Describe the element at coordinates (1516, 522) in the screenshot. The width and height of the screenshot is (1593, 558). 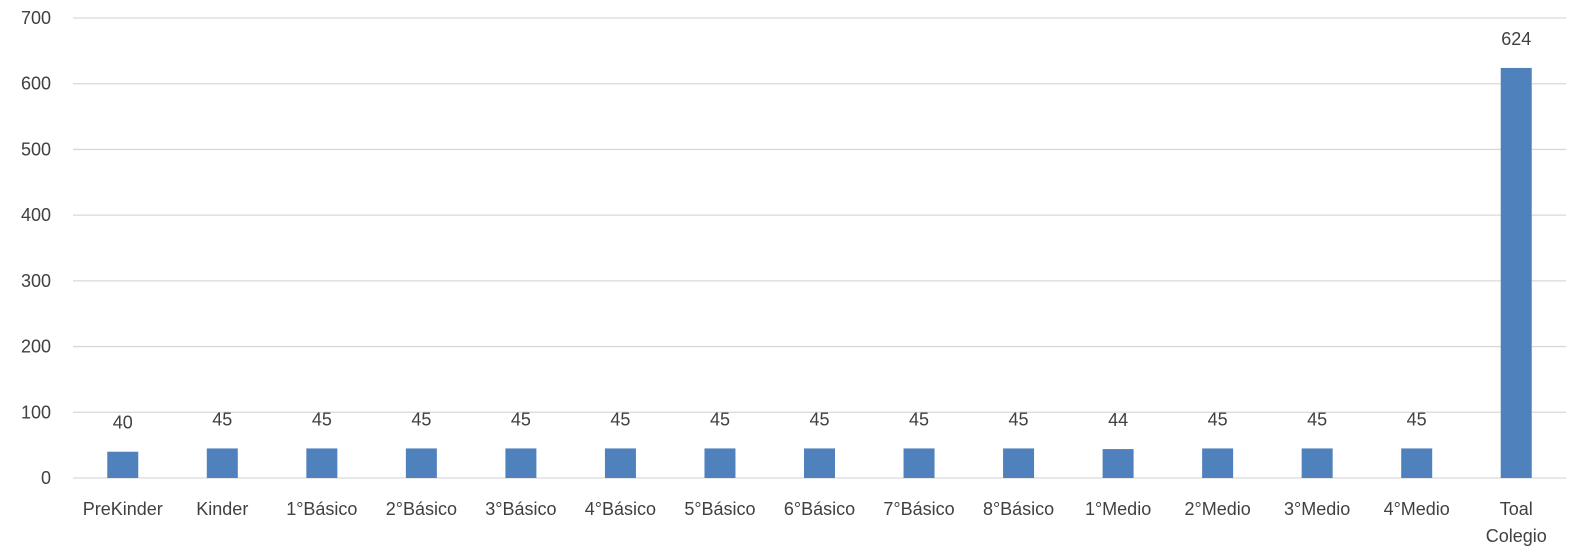
I see `x-tick-label: Toal Colegio` at that location.